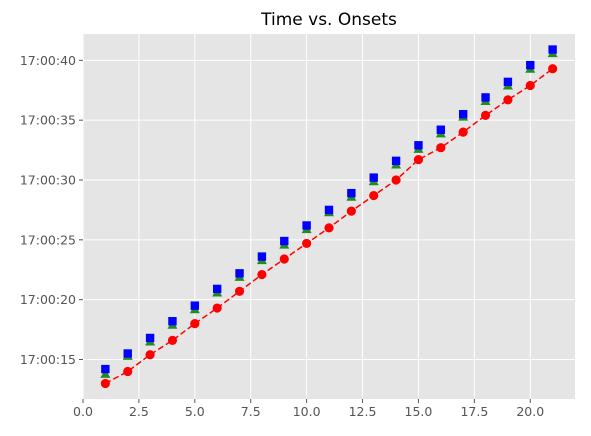  I want to click on y-tick-label: 17:00:30, so click(48, 180).